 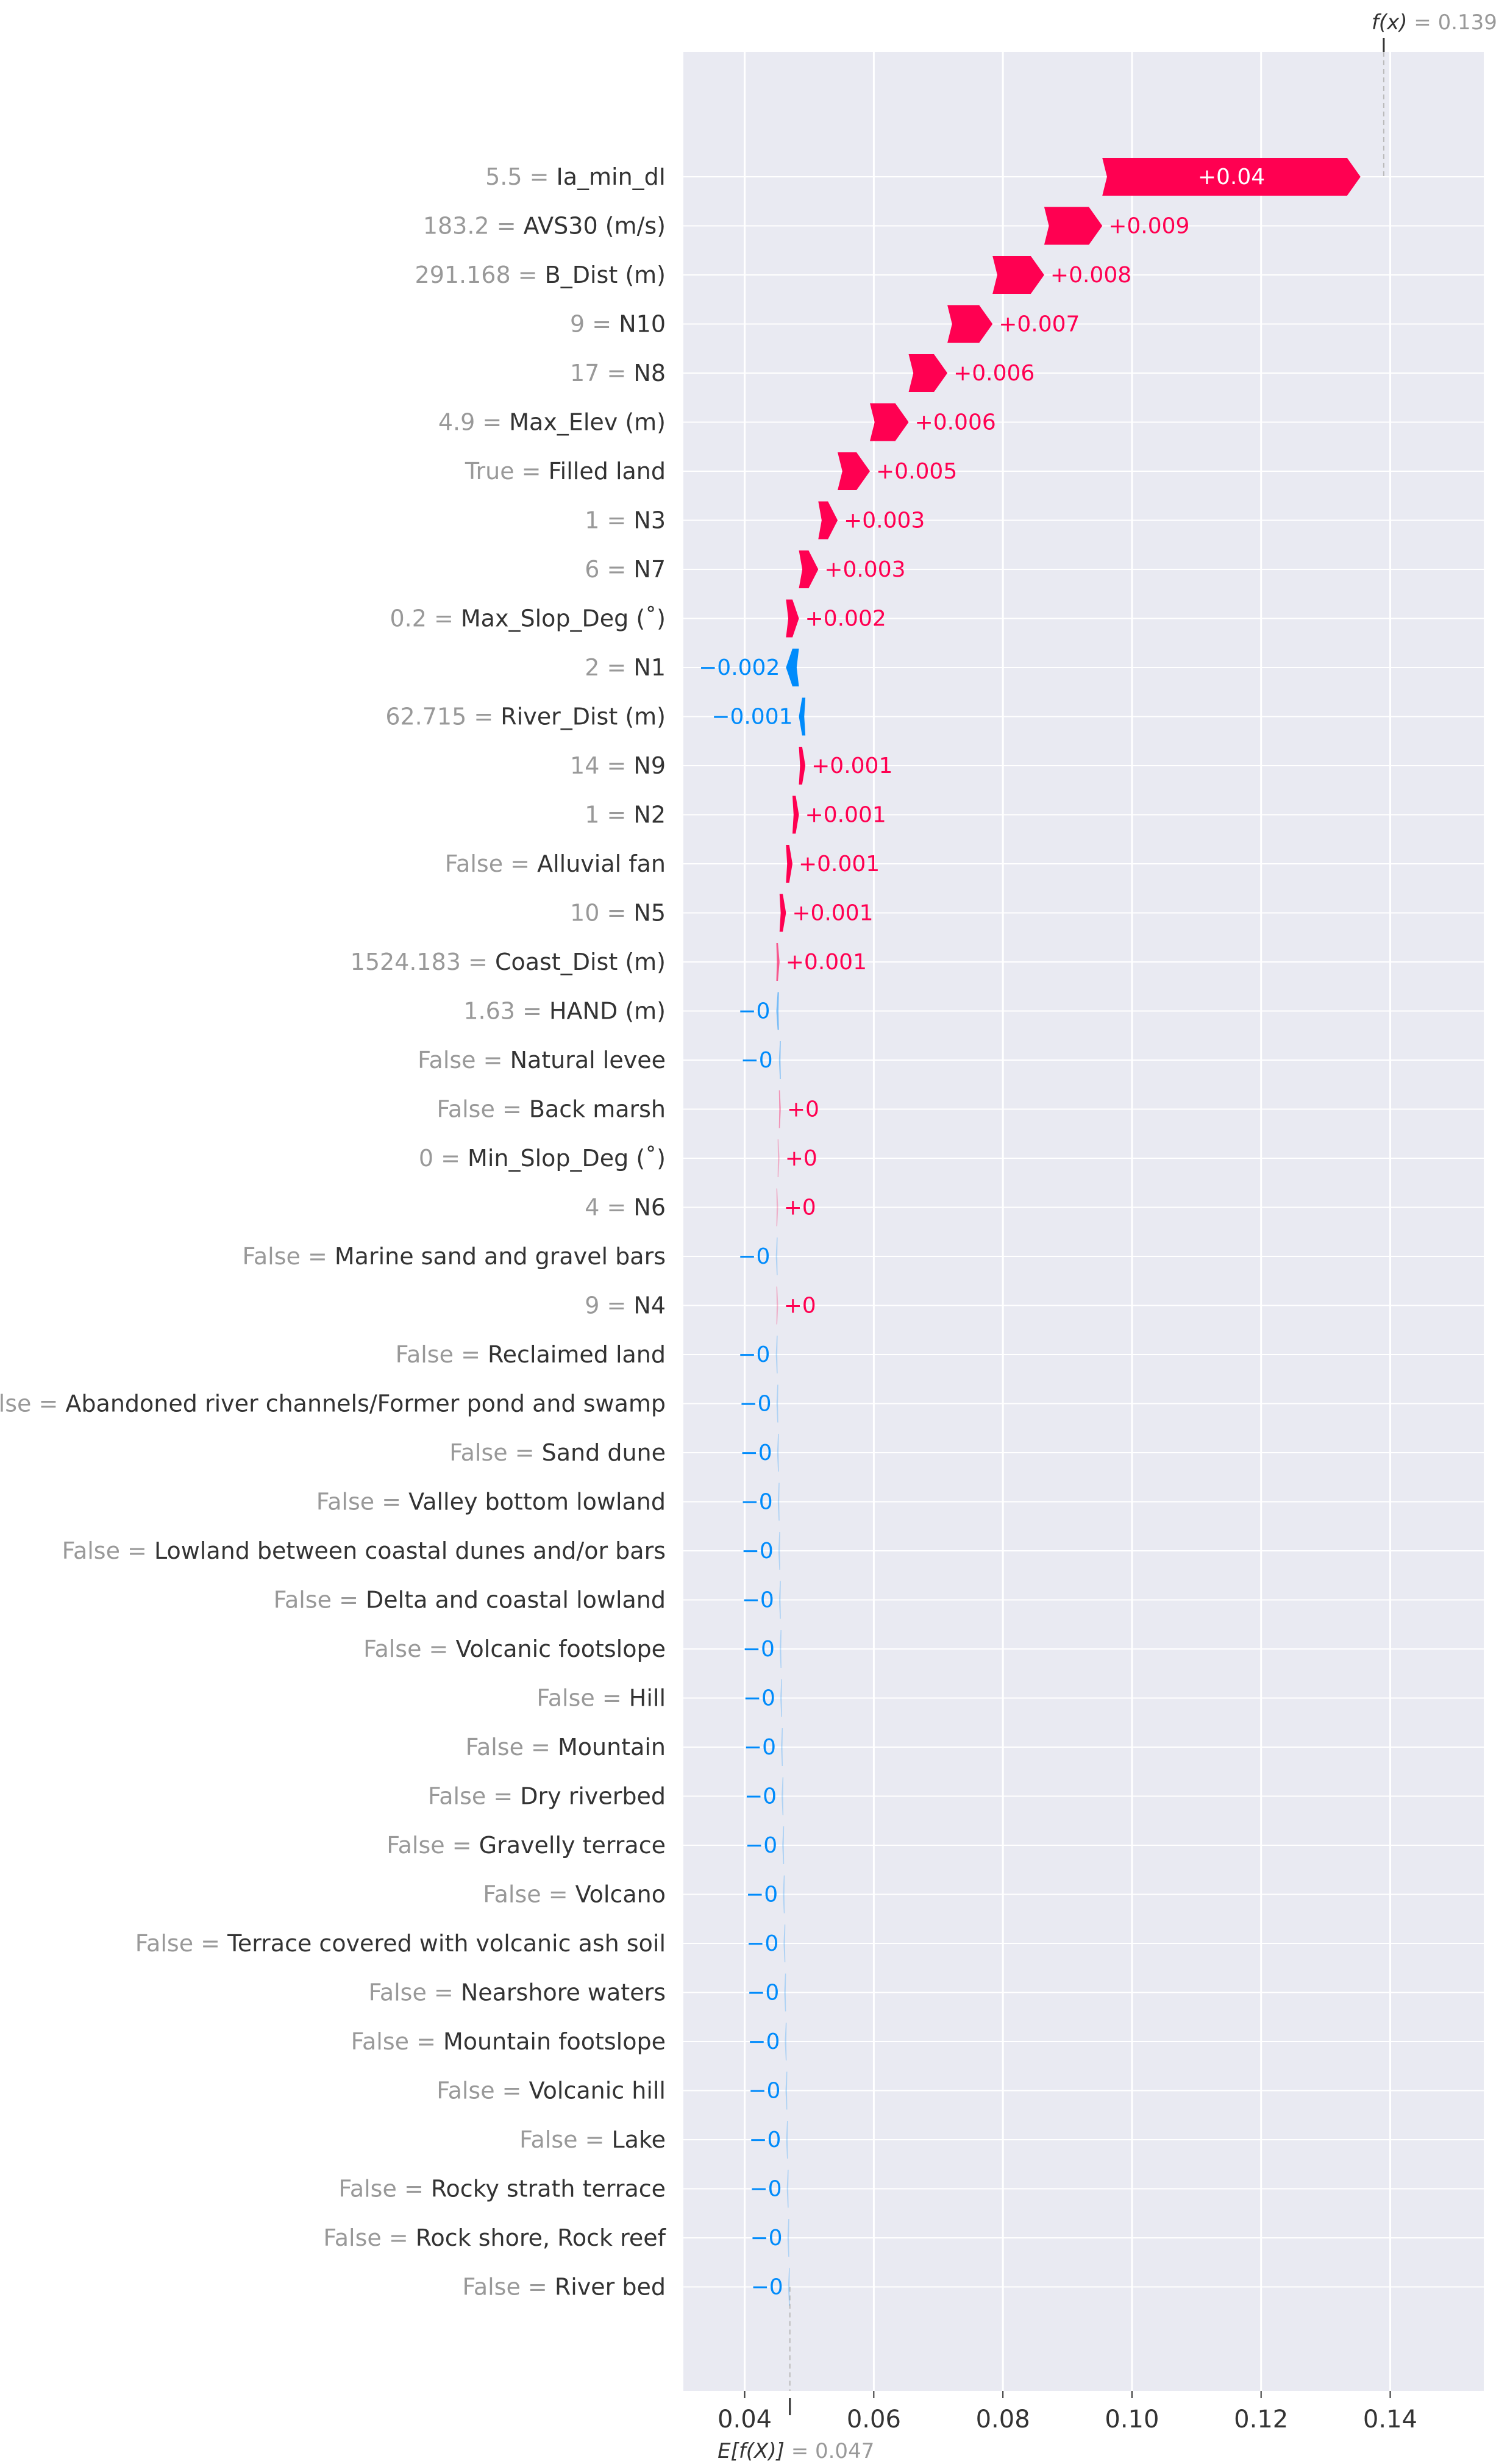 What do you see at coordinates (1232, 178) in the screenshot?
I see `contribution-label: +0.04` at bounding box center [1232, 178].